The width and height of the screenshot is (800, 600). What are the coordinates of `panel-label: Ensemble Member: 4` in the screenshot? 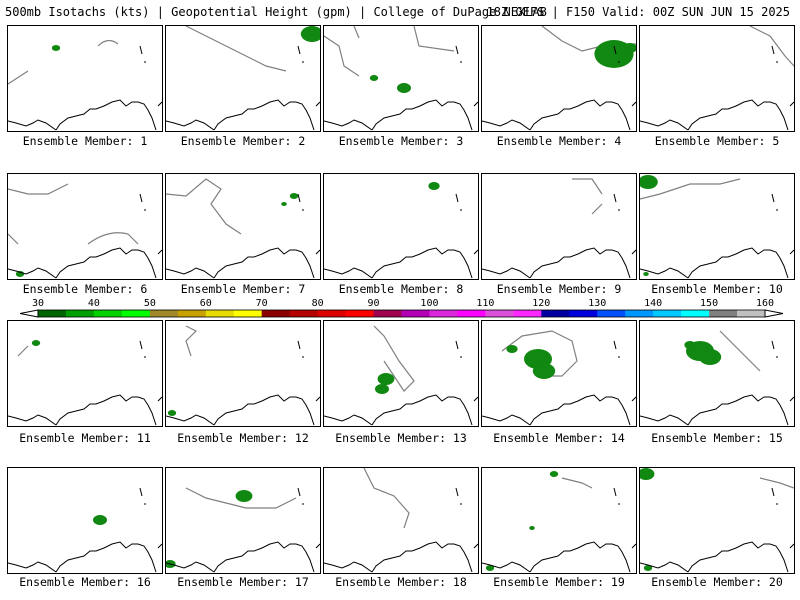 It's located at (559, 141).